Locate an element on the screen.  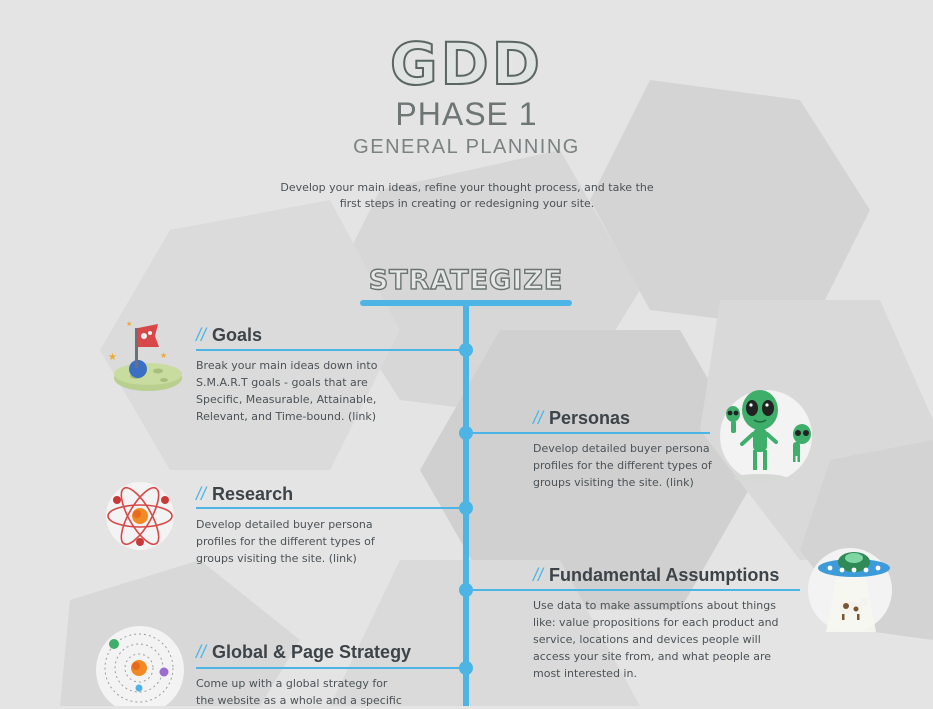
timeline-node-personas is located at coordinates (466, 433).